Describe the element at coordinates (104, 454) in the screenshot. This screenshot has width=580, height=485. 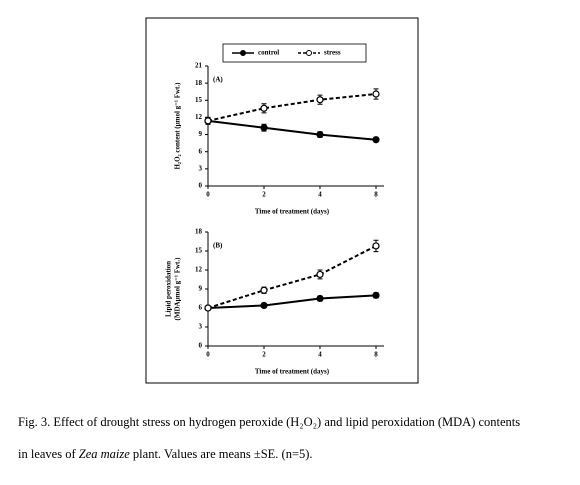
I see `caption-species: Zea maize` at that location.